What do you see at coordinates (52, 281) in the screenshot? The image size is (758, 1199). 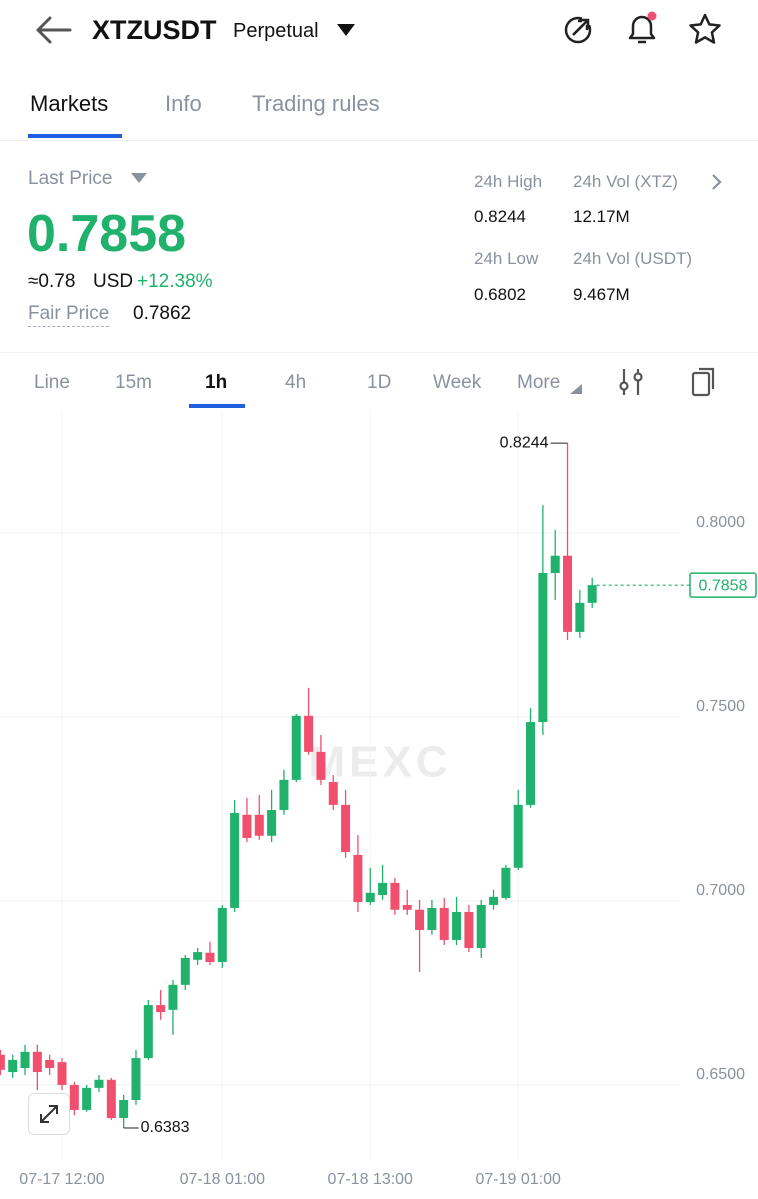 I see `approx-price: ≈0.78` at bounding box center [52, 281].